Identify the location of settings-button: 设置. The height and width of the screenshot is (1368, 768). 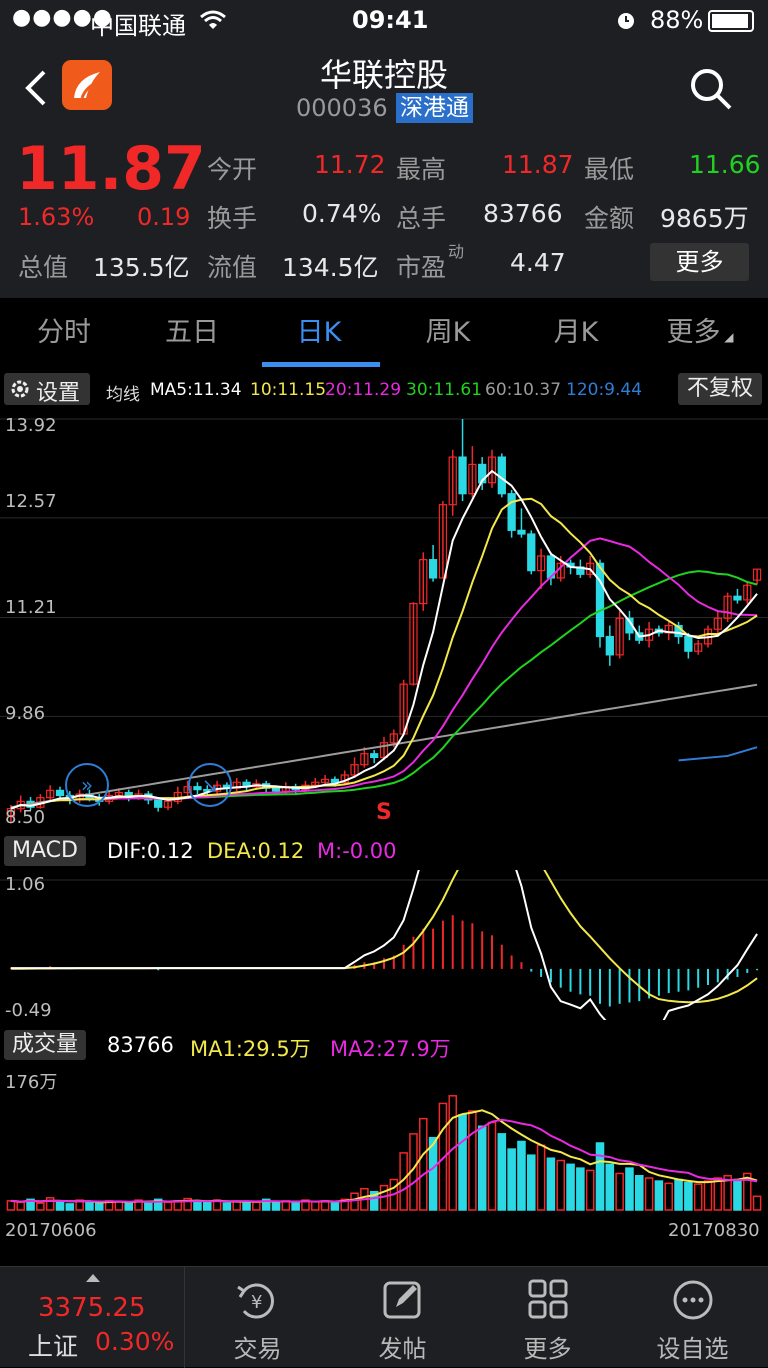
(47, 389).